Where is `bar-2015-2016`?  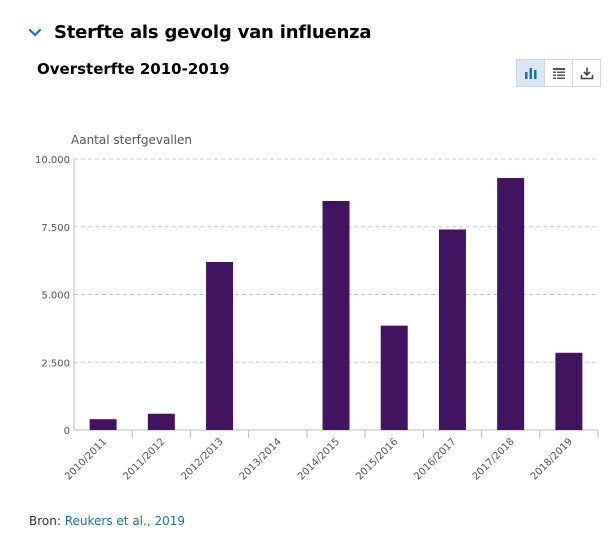
bar-2015-2016 is located at coordinates (394, 377).